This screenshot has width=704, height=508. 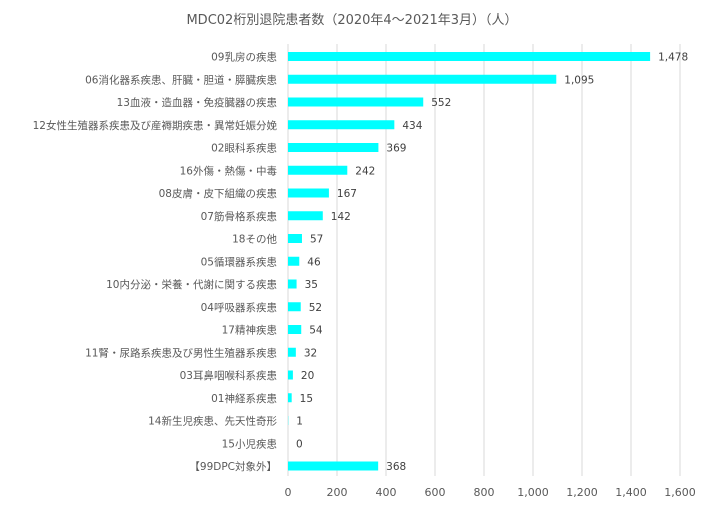 What do you see at coordinates (310, 353) in the screenshot?
I see `data-label: 32` at bounding box center [310, 353].